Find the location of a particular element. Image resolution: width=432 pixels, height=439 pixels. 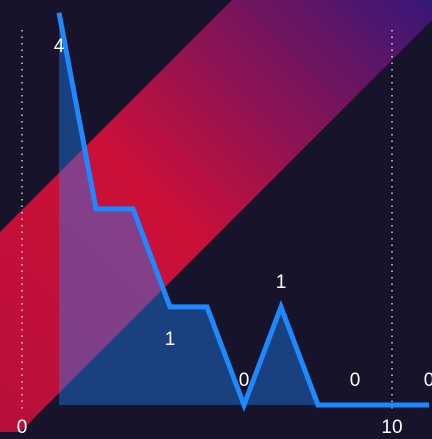

x-tick-label: 0 is located at coordinates (22, 427).